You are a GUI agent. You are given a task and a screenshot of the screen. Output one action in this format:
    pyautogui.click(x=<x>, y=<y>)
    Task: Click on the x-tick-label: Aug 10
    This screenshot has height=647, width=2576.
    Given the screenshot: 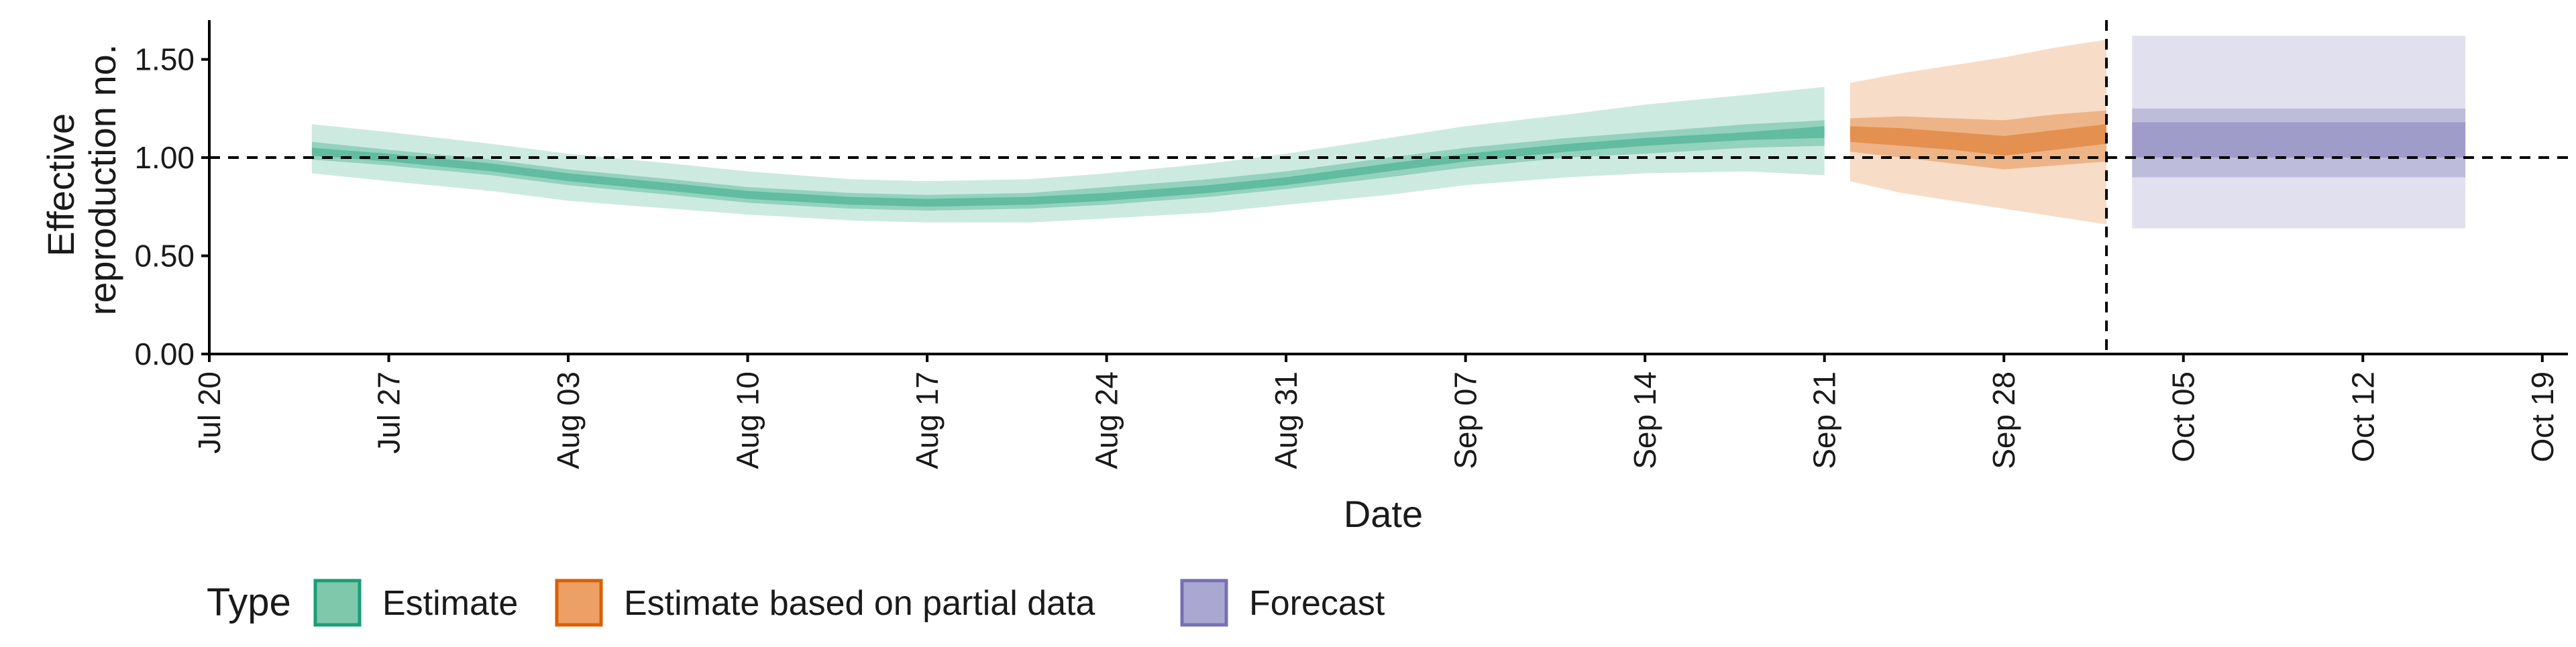 What is the action you would take?
    pyautogui.click(x=748, y=420)
    